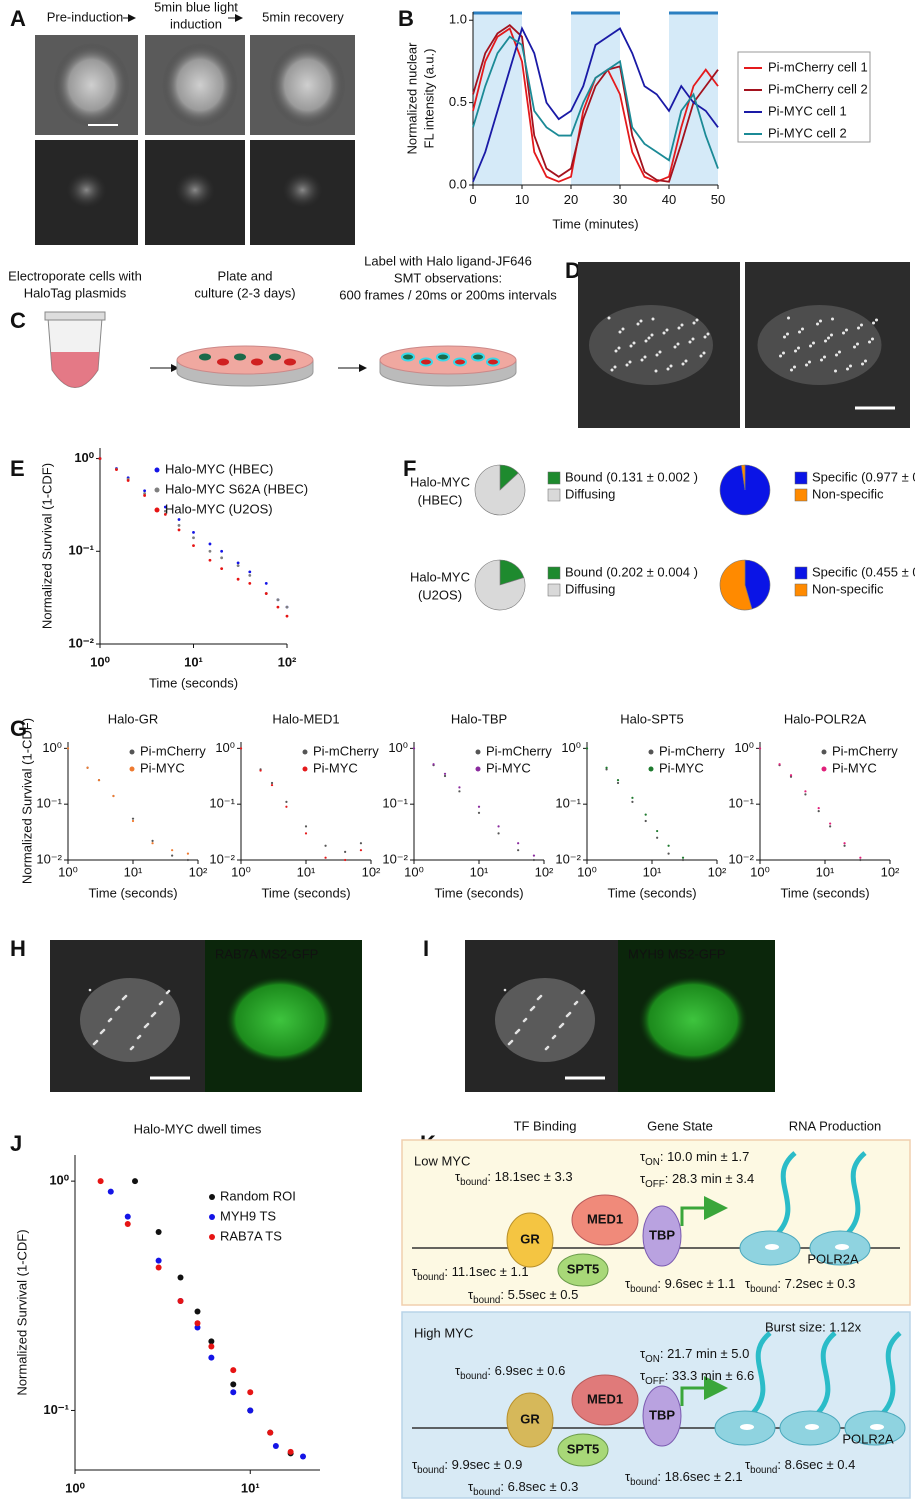 The height and width of the screenshot is (1500, 915). Describe the element at coordinates (440, 499) in the screenshot. I see `row-label: (HBEC)` at that location.